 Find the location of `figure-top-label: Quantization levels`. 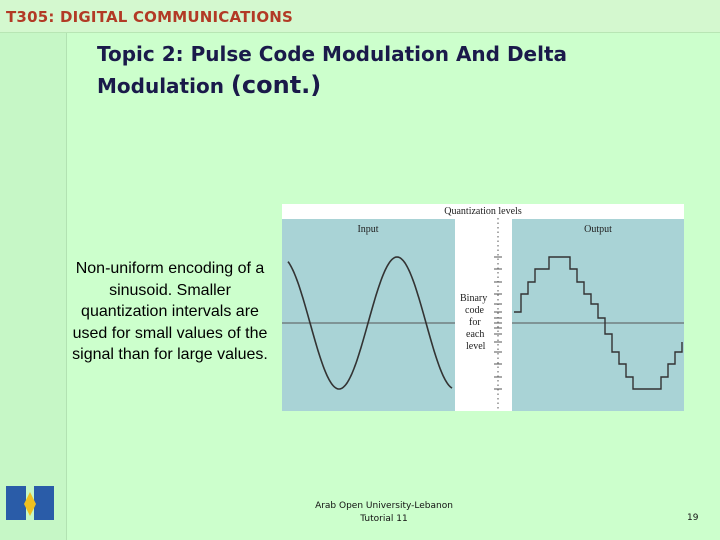

figure-top-label: Quantization levels is located at coordinates (483, 211).